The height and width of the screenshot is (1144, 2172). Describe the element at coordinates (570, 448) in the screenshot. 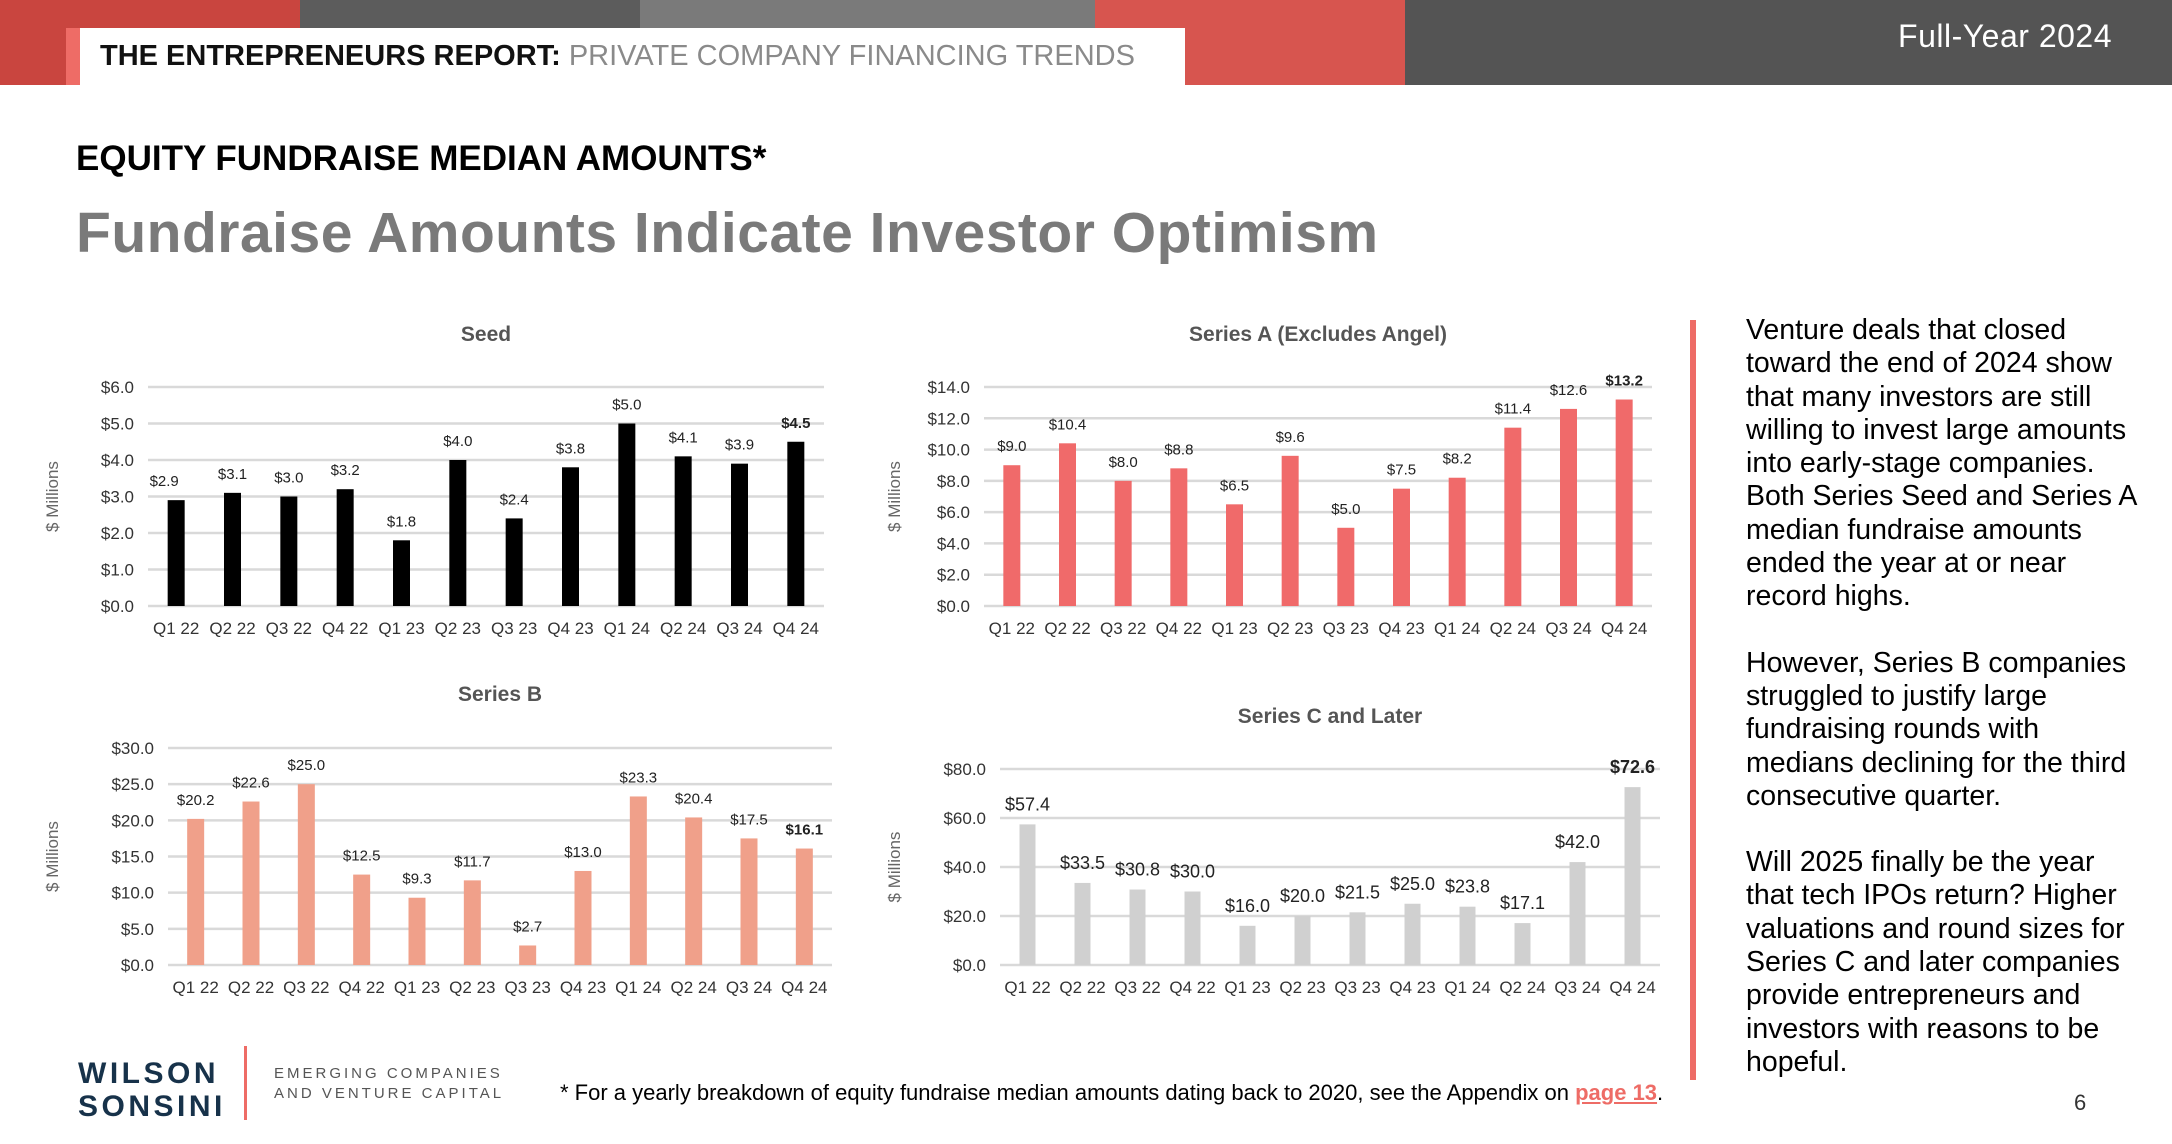

I see `data-label: $3.8` at that location.